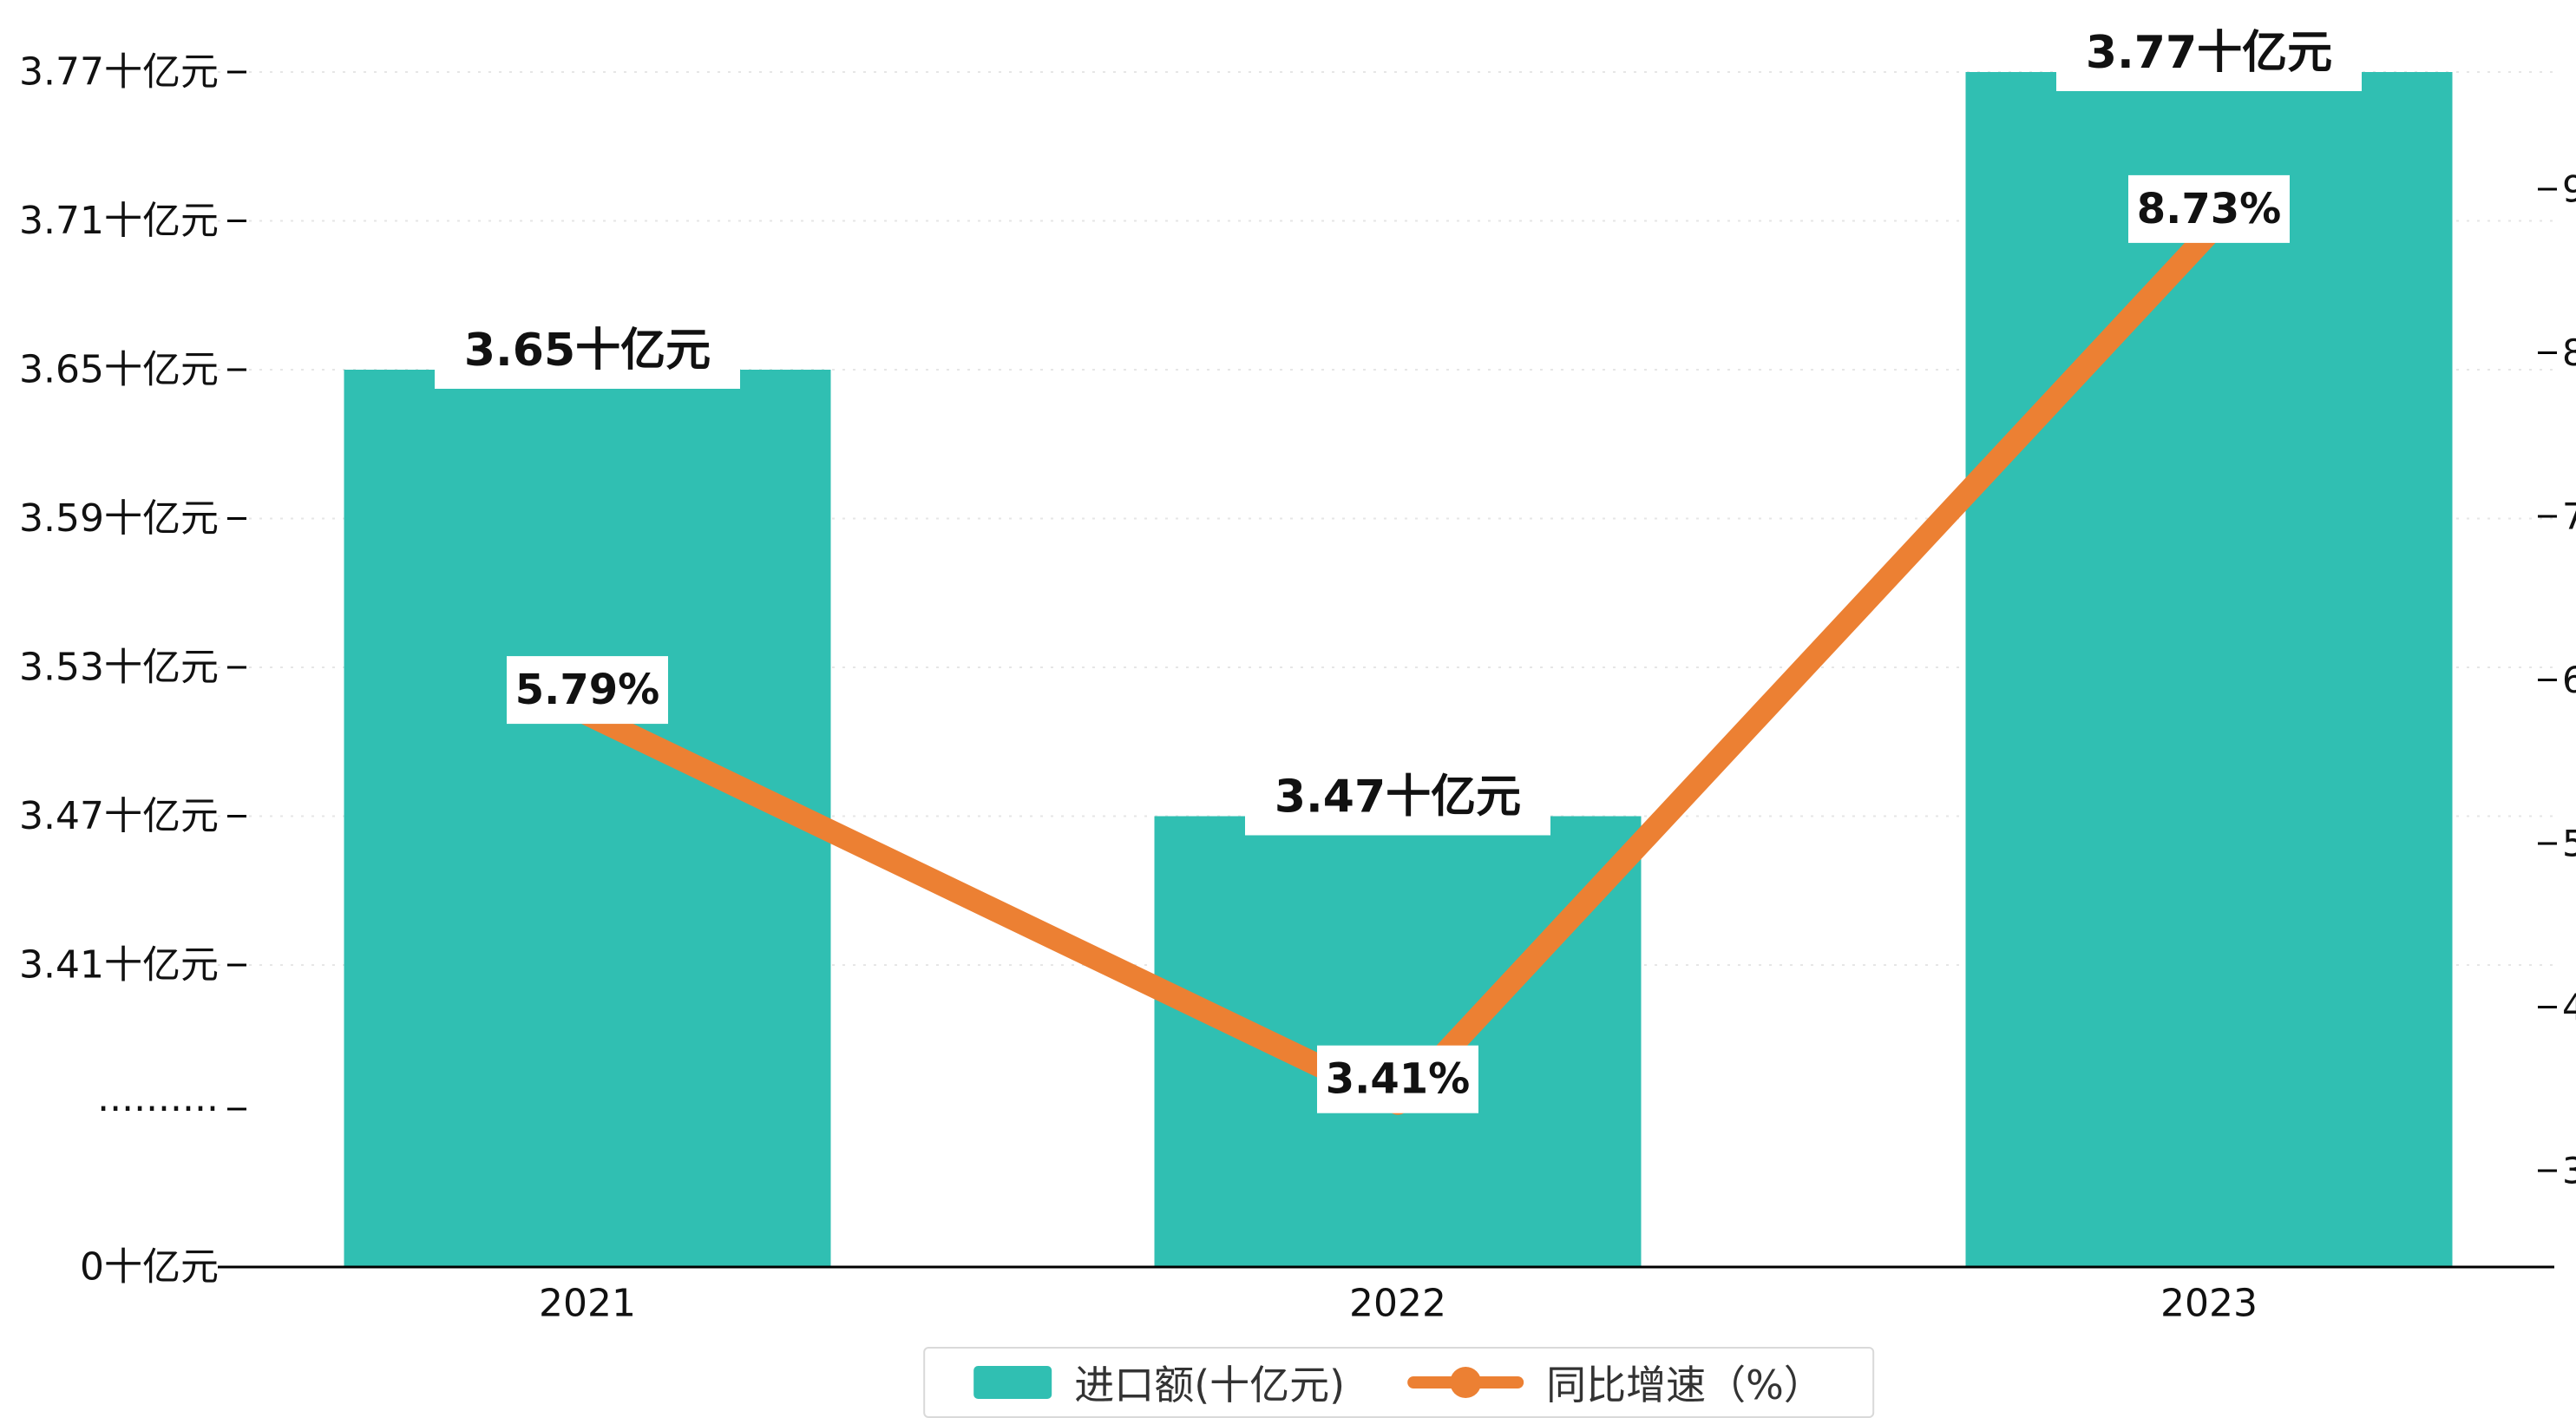 This screenshot has width=2576, height=1418. What do you see at coordinates (2569, 189) in the screenshot?
I see `right-axis-tick-label: 9` at bounding box center [2569, 189].